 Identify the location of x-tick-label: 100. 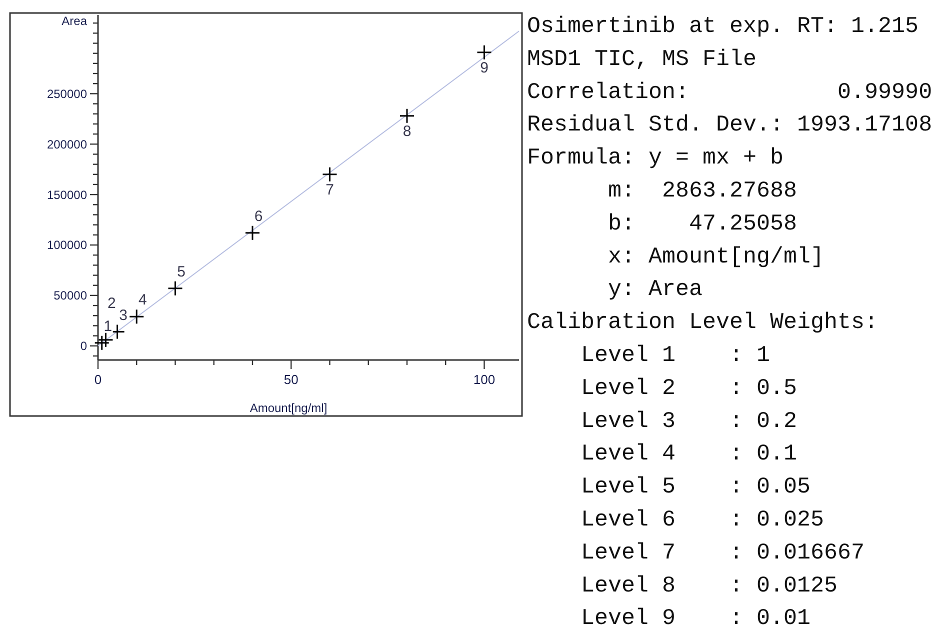
(484, 379).